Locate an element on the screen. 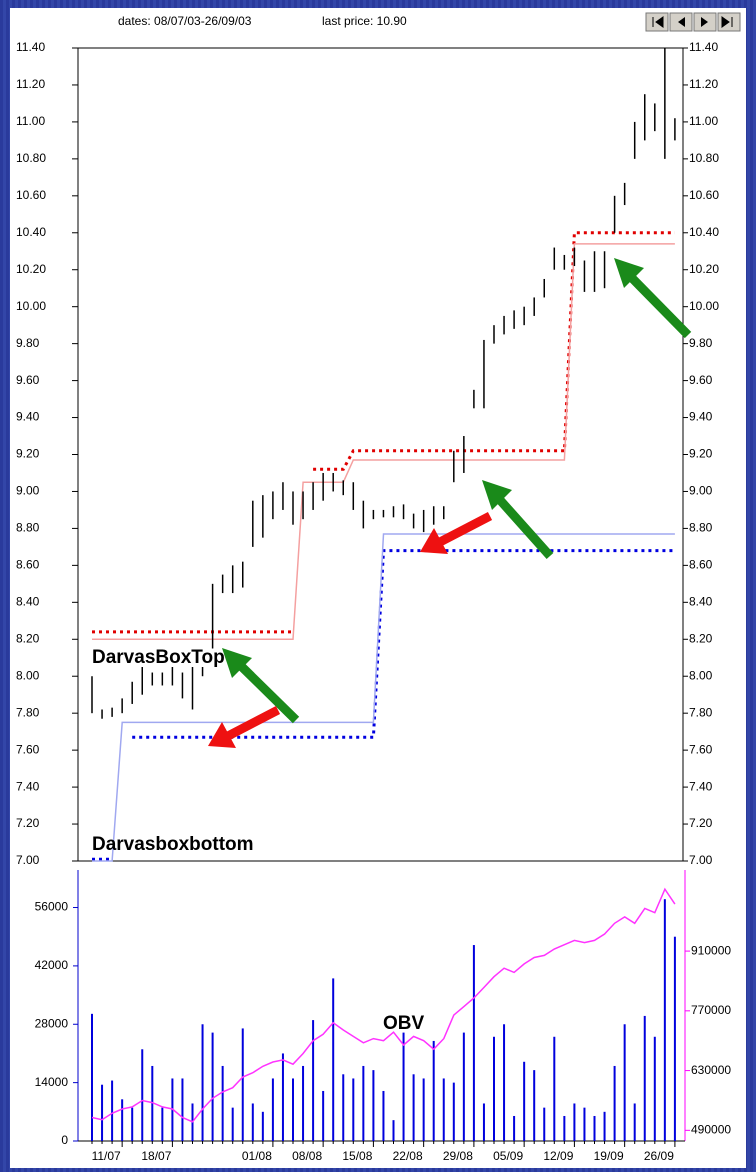  y2-tick-label: 630000 is located at coordinates (711, 1070).